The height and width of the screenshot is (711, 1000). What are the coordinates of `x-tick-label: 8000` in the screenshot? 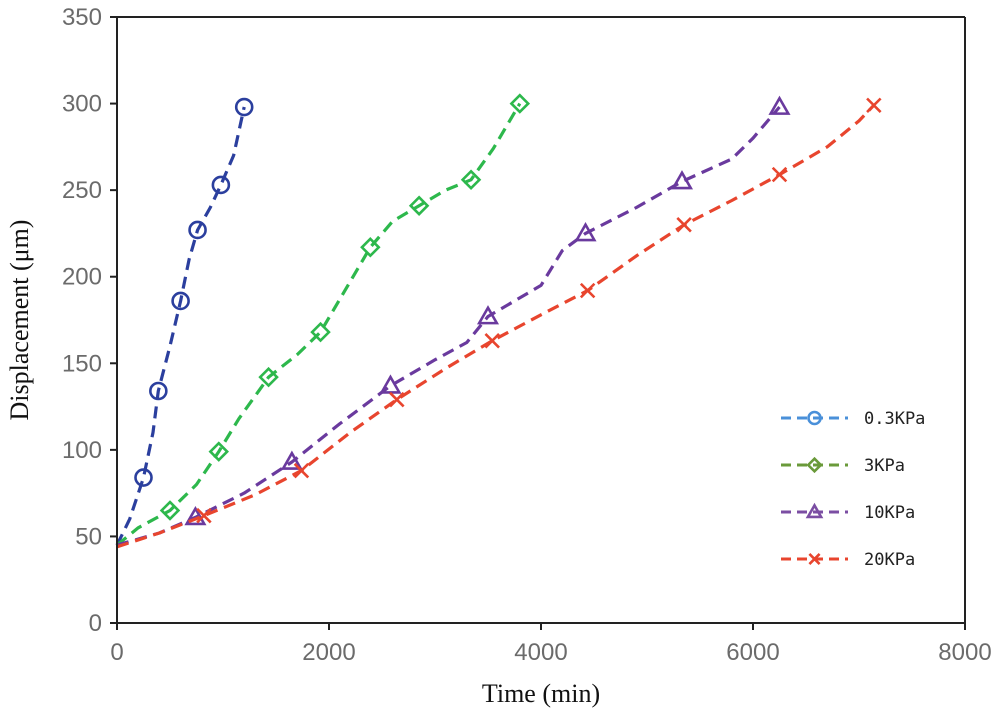 It's located at (964, 652).